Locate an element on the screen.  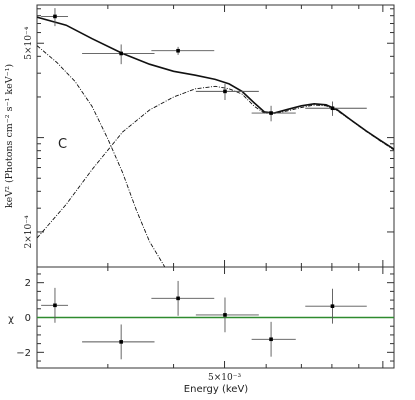
x-tick-label: 5×10⁻³ is located at coordinates (224, 378).